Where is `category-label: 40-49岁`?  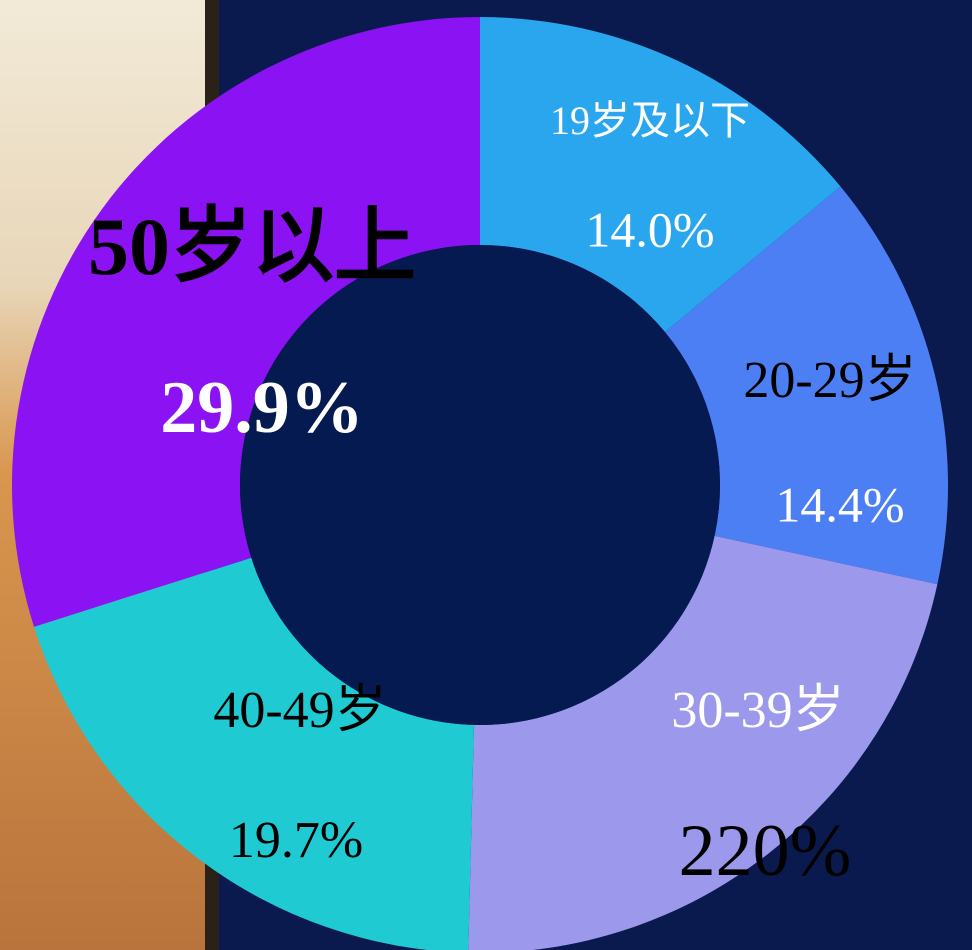
category-label: 40-49岁 is located at coordinates (299, 710).